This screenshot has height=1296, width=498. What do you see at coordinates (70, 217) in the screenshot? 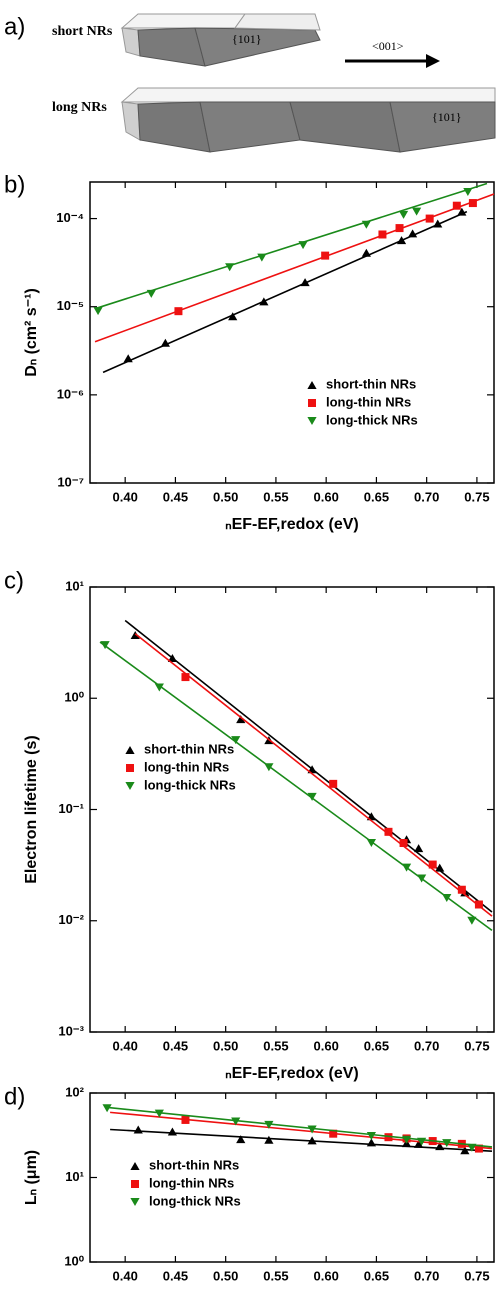
I see `y-tick-label: 10⁻⁴` at bounding box center [70, 217].